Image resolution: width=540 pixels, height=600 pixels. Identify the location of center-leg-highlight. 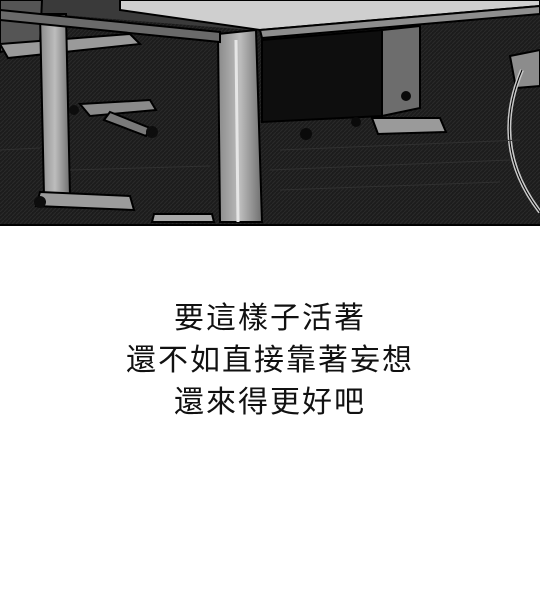
(237, 131).